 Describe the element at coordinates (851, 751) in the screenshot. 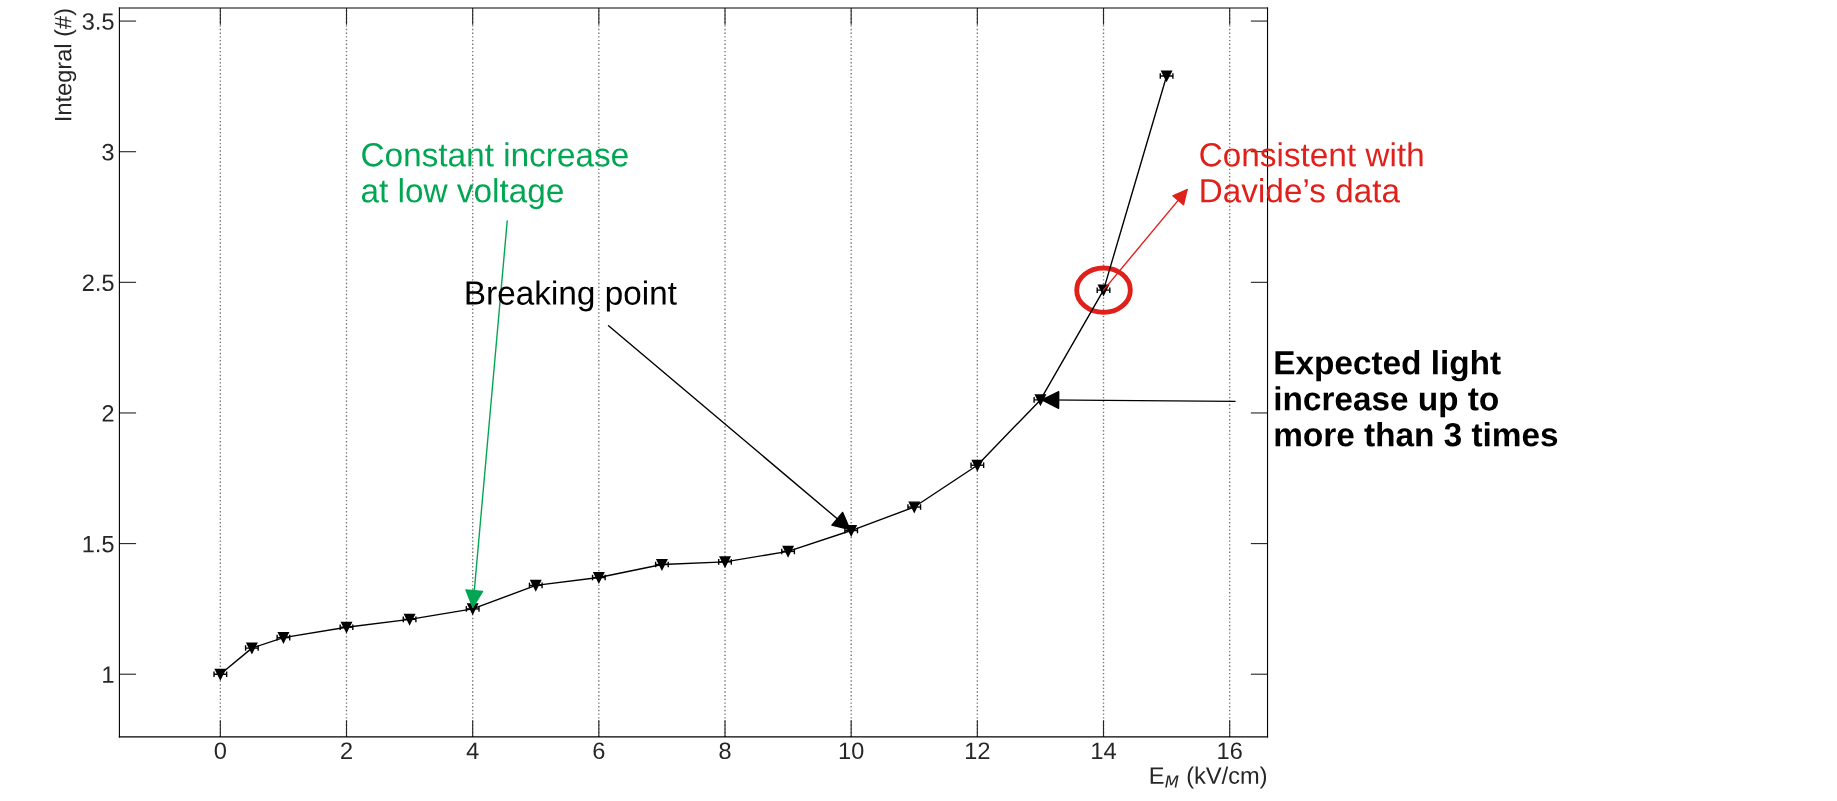

I see `x-tick-label: 10` at that location.